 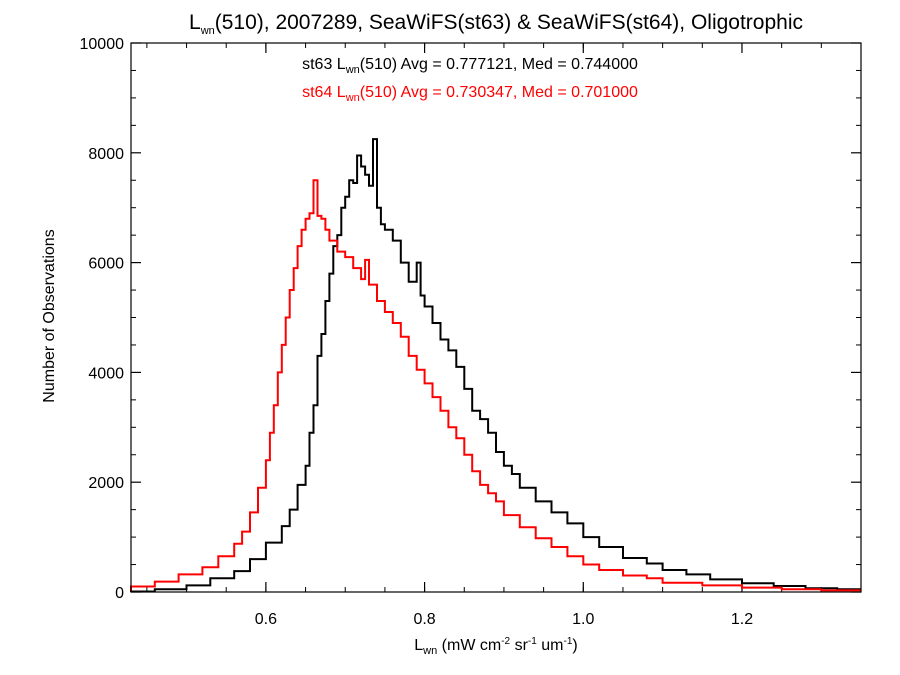 I want to click on x-tick-label: 1.2, so click(x=742, y=619).